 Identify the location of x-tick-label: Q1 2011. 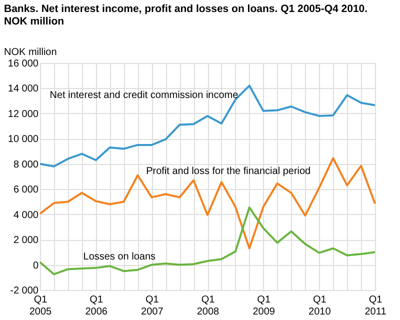
(375, 306).